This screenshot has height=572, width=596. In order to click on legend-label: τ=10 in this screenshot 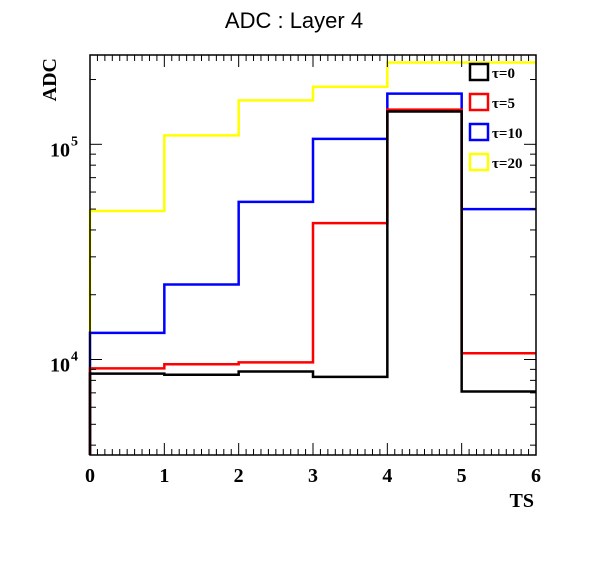, I will do `click(507, 134)`.